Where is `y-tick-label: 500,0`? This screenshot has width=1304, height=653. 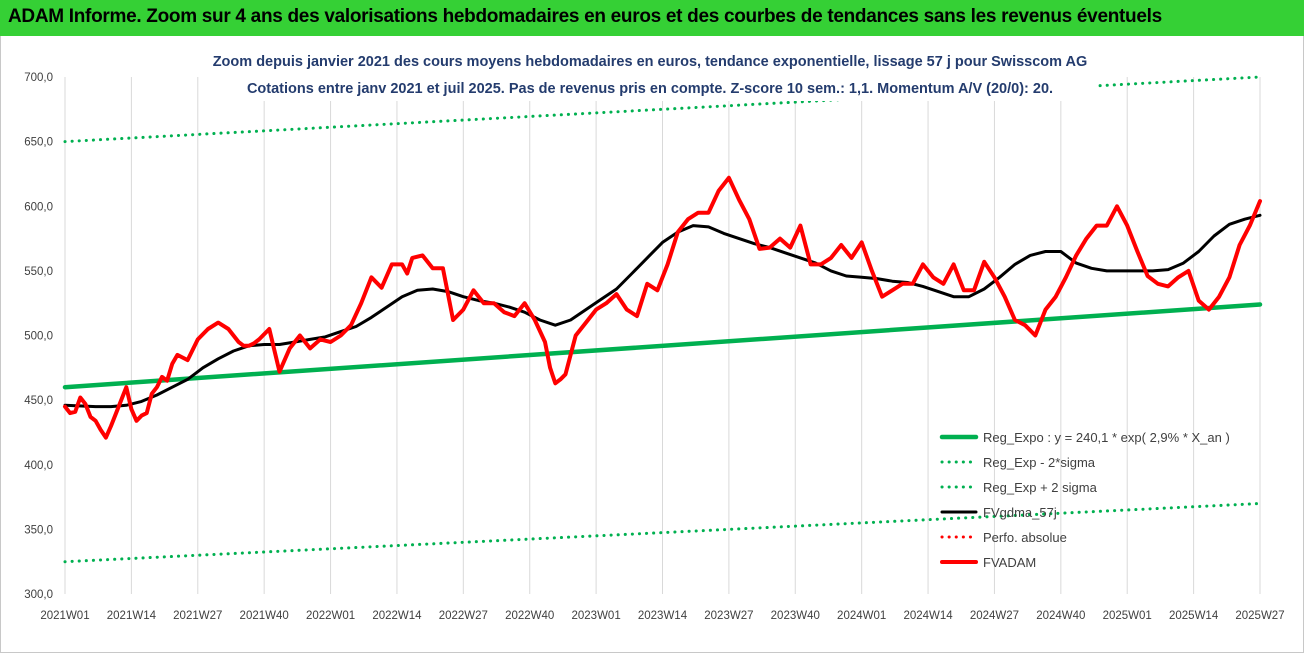 y-tick-label: 500,0 is located at coordinates (38, 337).